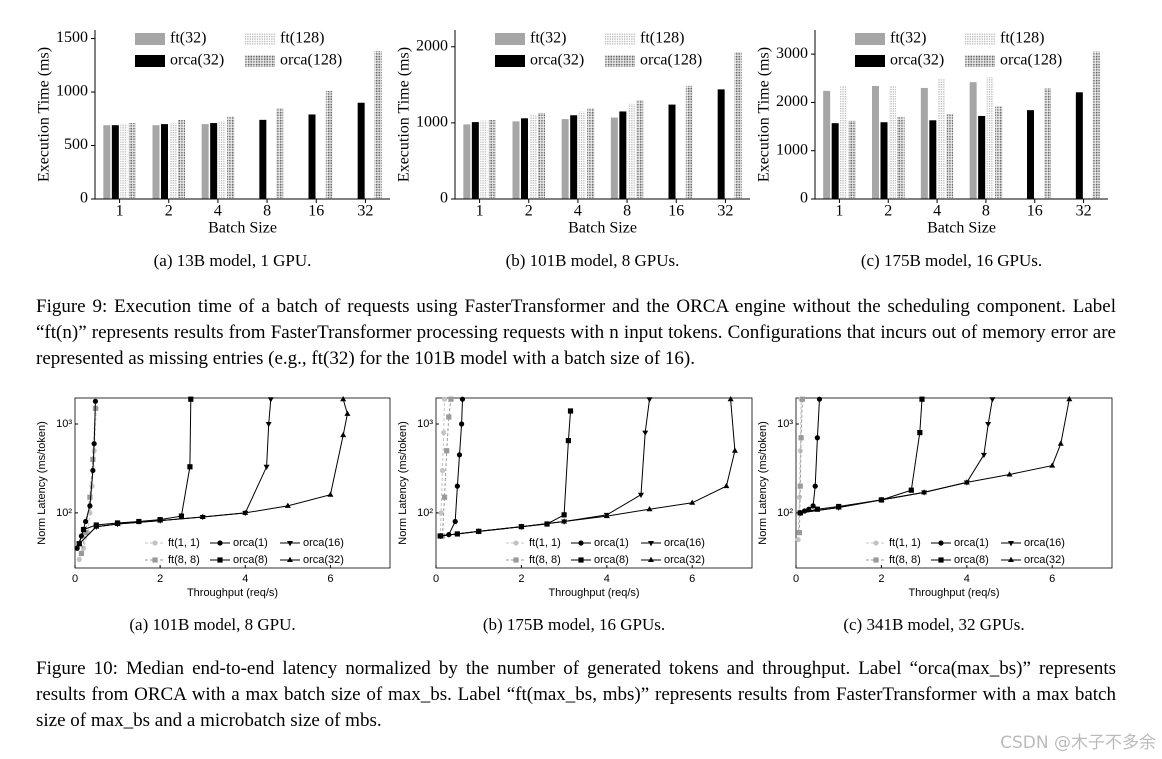 The width and height of the screenshot is (1162, 759). Describe the element at coordinates (188, 38) in the screenshot. I see `legend-label: ft(32)` at that location.